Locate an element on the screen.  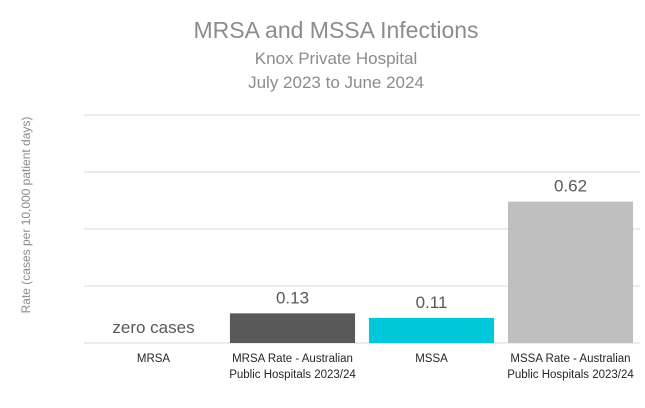
category-label: MSSA is located at coordinates (431, 359).